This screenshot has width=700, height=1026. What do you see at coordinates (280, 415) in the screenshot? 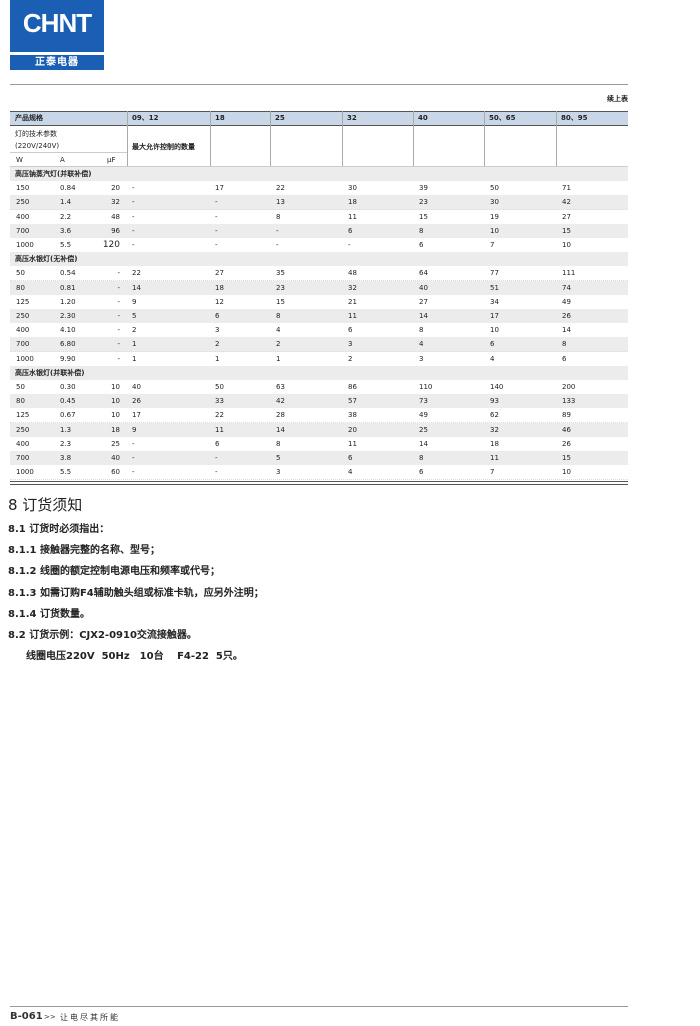
I see `cell: 28` at bounding box center [280, 415].